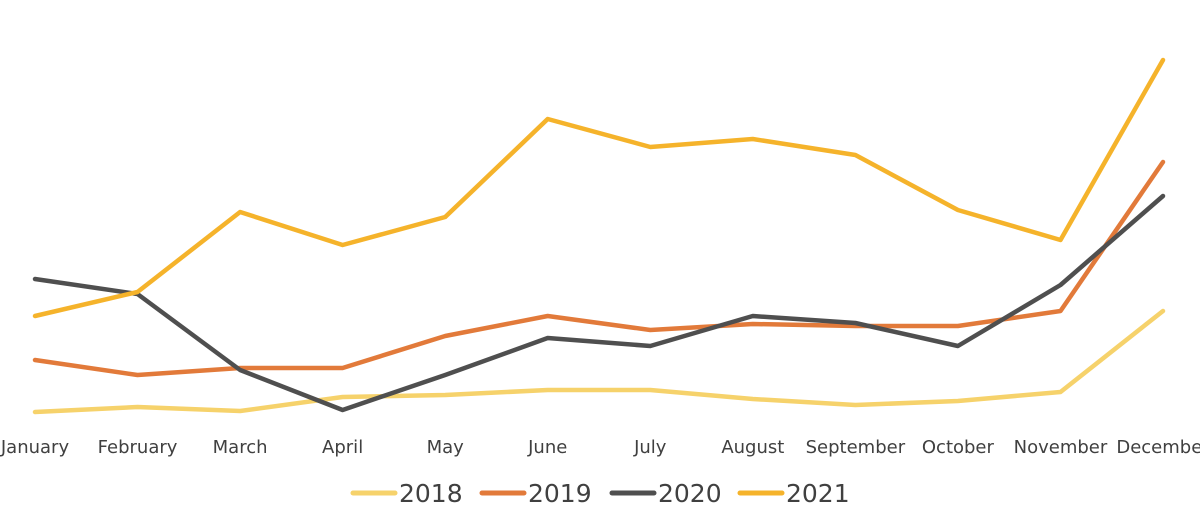 The width and height of the screenshot is (1200, 516). I want to click on legend-label: 2019, so click(560, 493).